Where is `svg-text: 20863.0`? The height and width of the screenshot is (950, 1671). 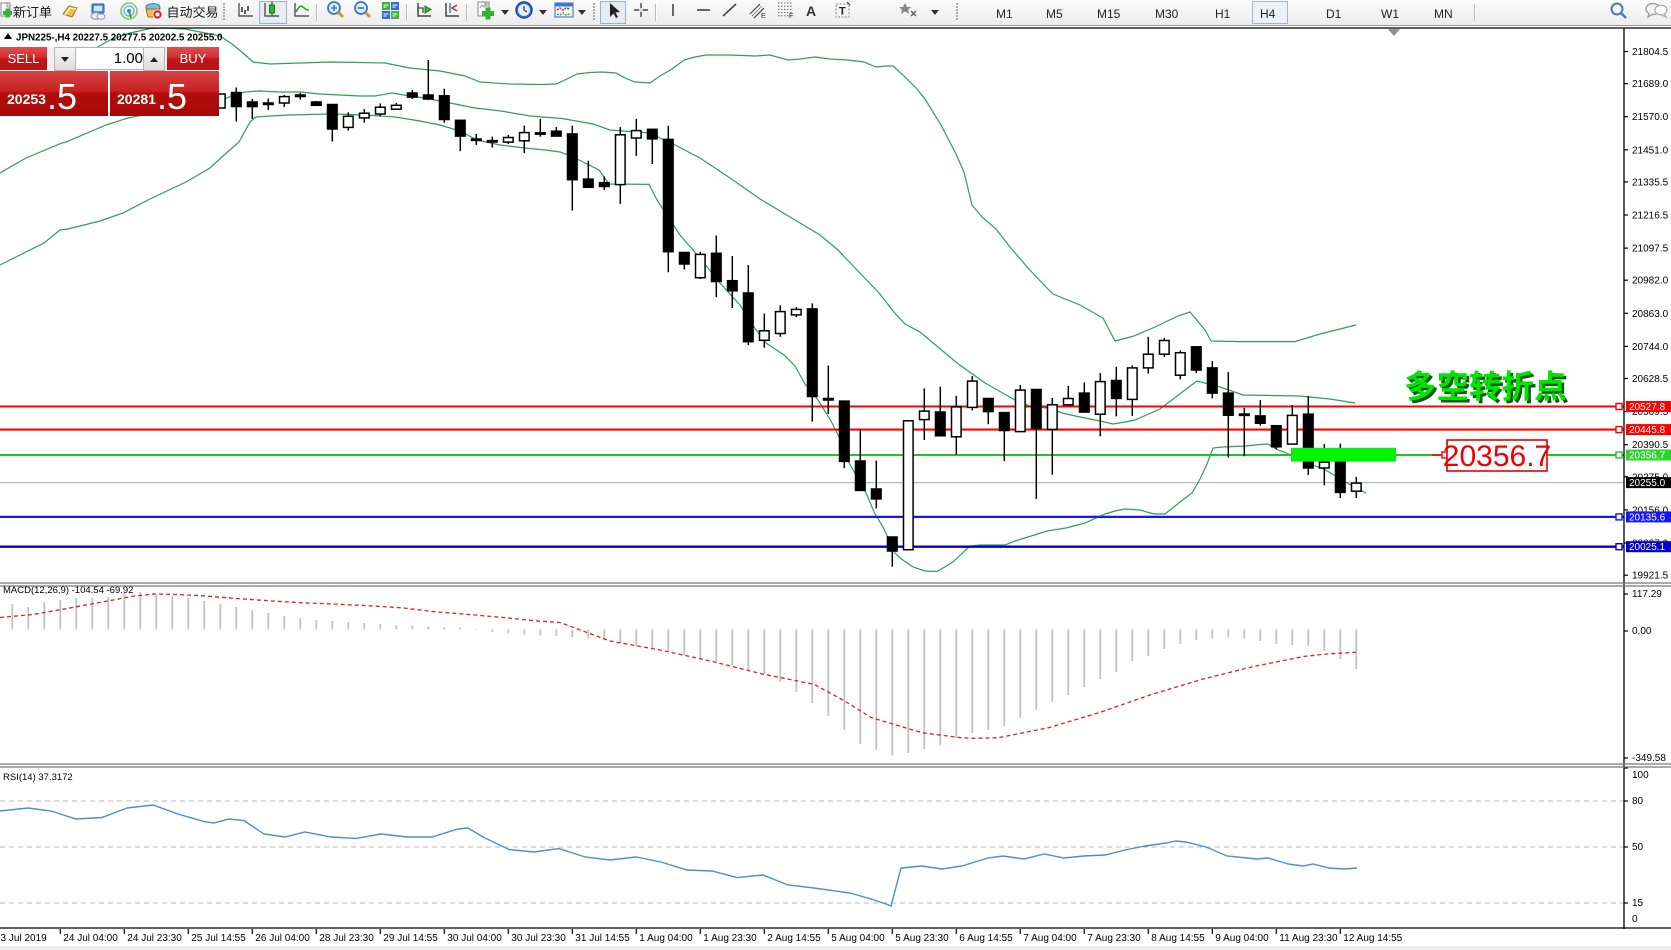 svg-text: 20863.0 is located at coordinates (1650, 314).